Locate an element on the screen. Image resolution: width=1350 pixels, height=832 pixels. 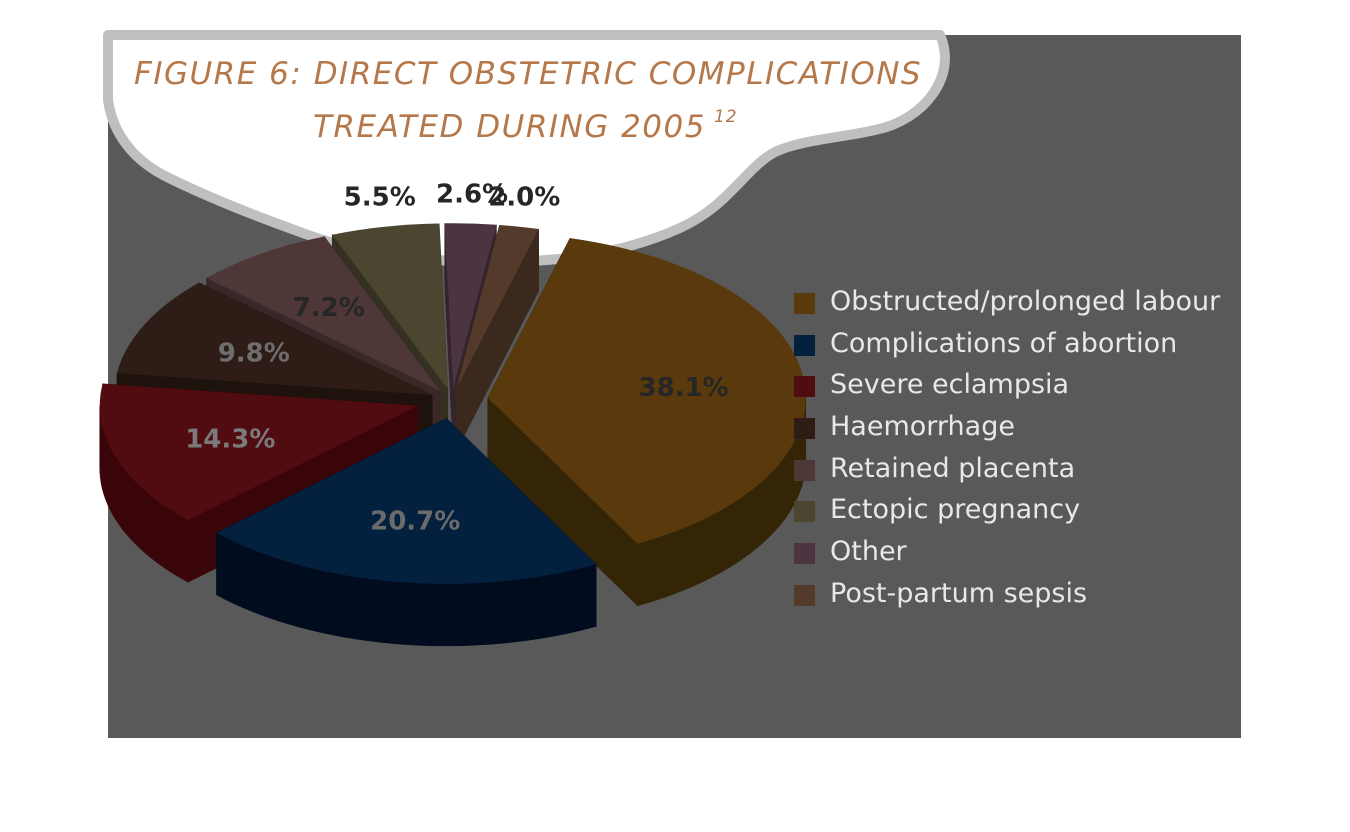
data-label-severe-eclampsia: 14.3% is located at coordinates (230, 440).